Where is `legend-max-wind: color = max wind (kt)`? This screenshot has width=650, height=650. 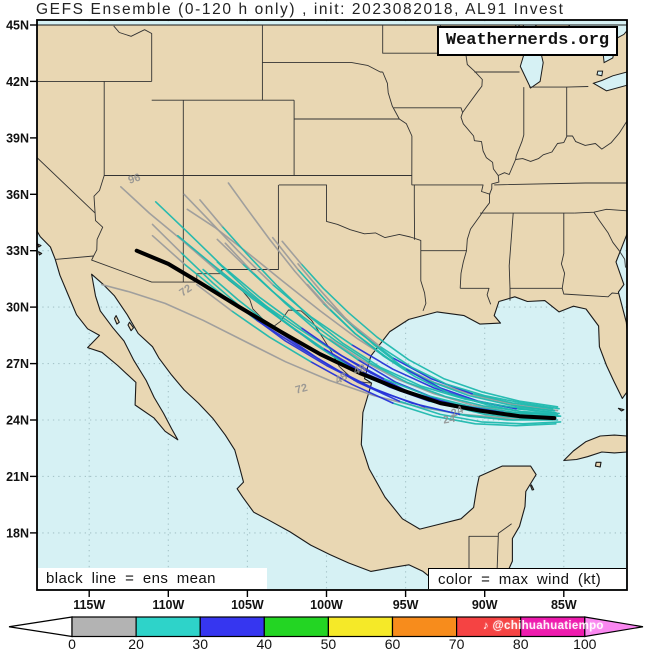
legend-max-wind: color = max wind (kt) is located at coordinates (527, 578).